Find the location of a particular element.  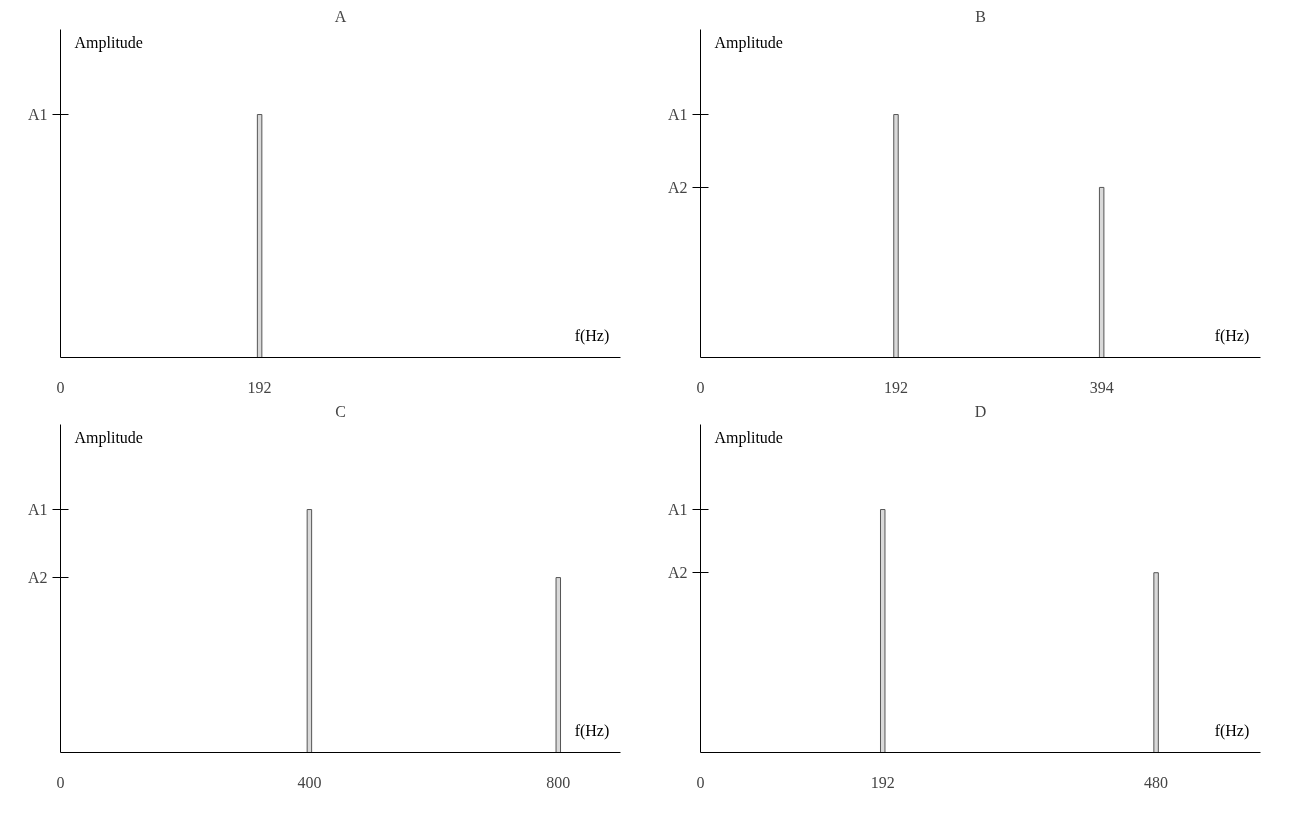

x-tick-label: 394 is located at coordinates (1101, 387).